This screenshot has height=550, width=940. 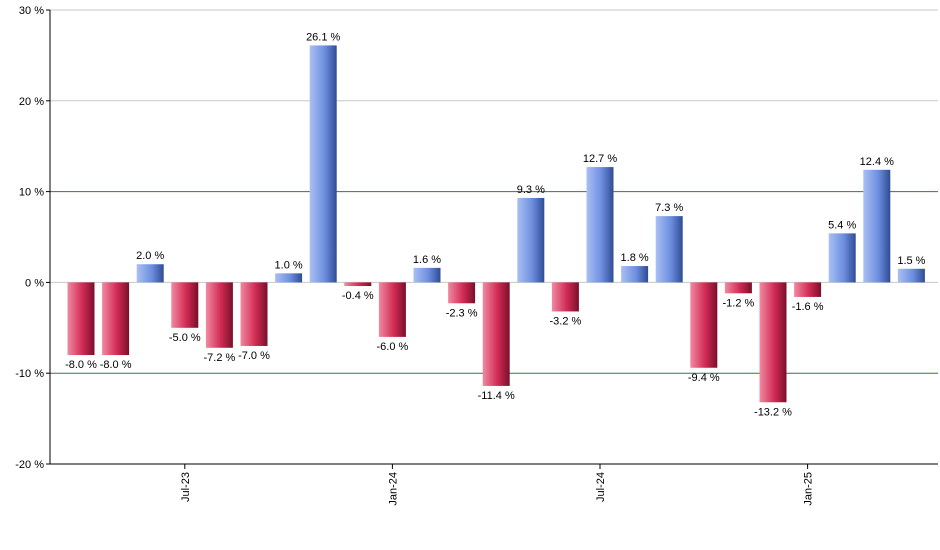 What do you see at coordinates (427, 260) in the screenshot?
I see `bar-value-label: 1.6 %` at bounding box center [427, 260].